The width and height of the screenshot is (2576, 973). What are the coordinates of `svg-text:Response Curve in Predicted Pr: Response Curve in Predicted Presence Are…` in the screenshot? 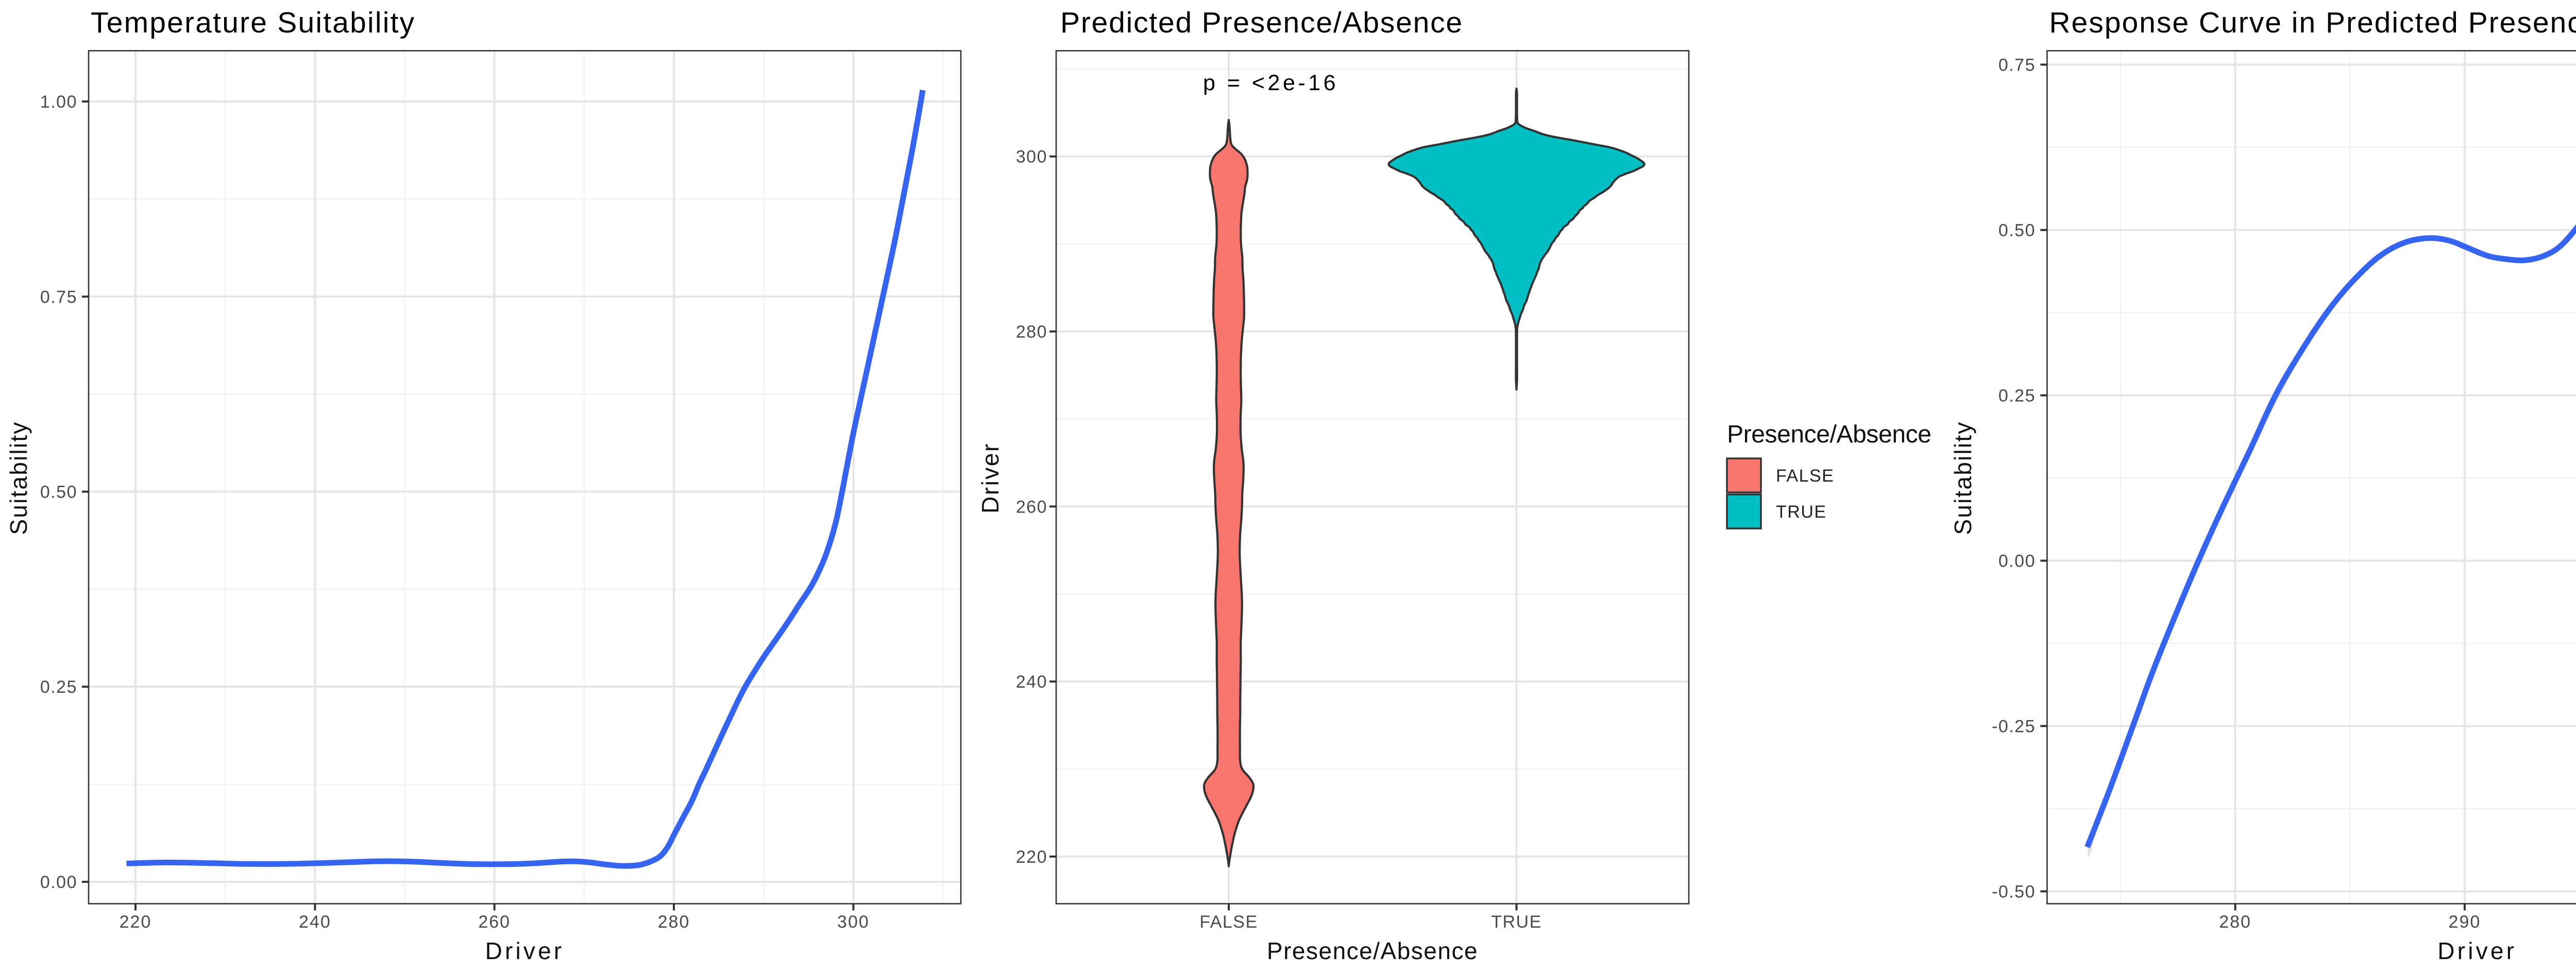 It's located at (2312, 22).